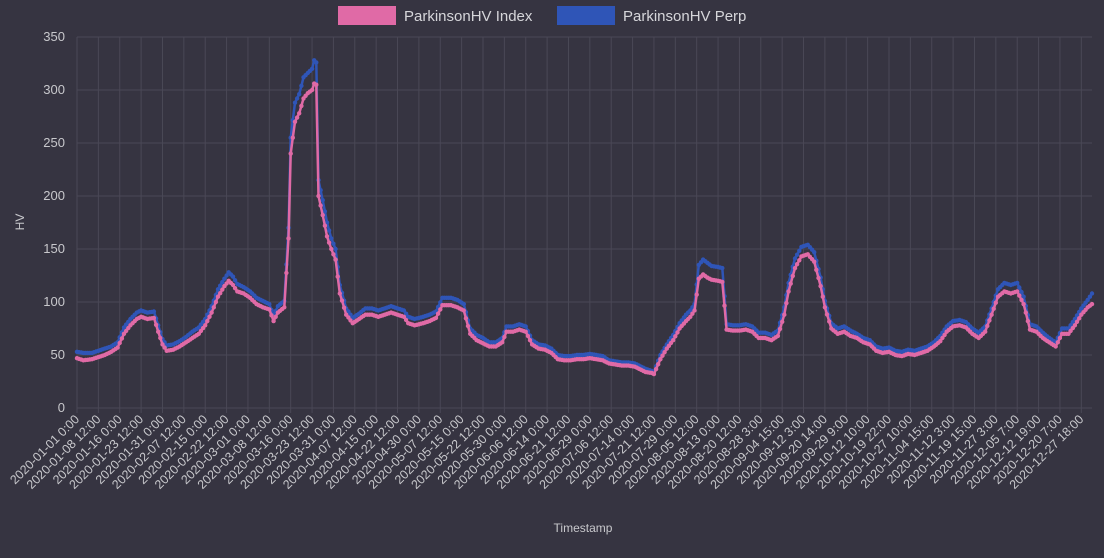 The height and width of the screenshot is (558, 1104). What do you see at coordinates (20, 222) in the screenshot?
I see `y-axis-title: HV` at bounding box center [20, 222].